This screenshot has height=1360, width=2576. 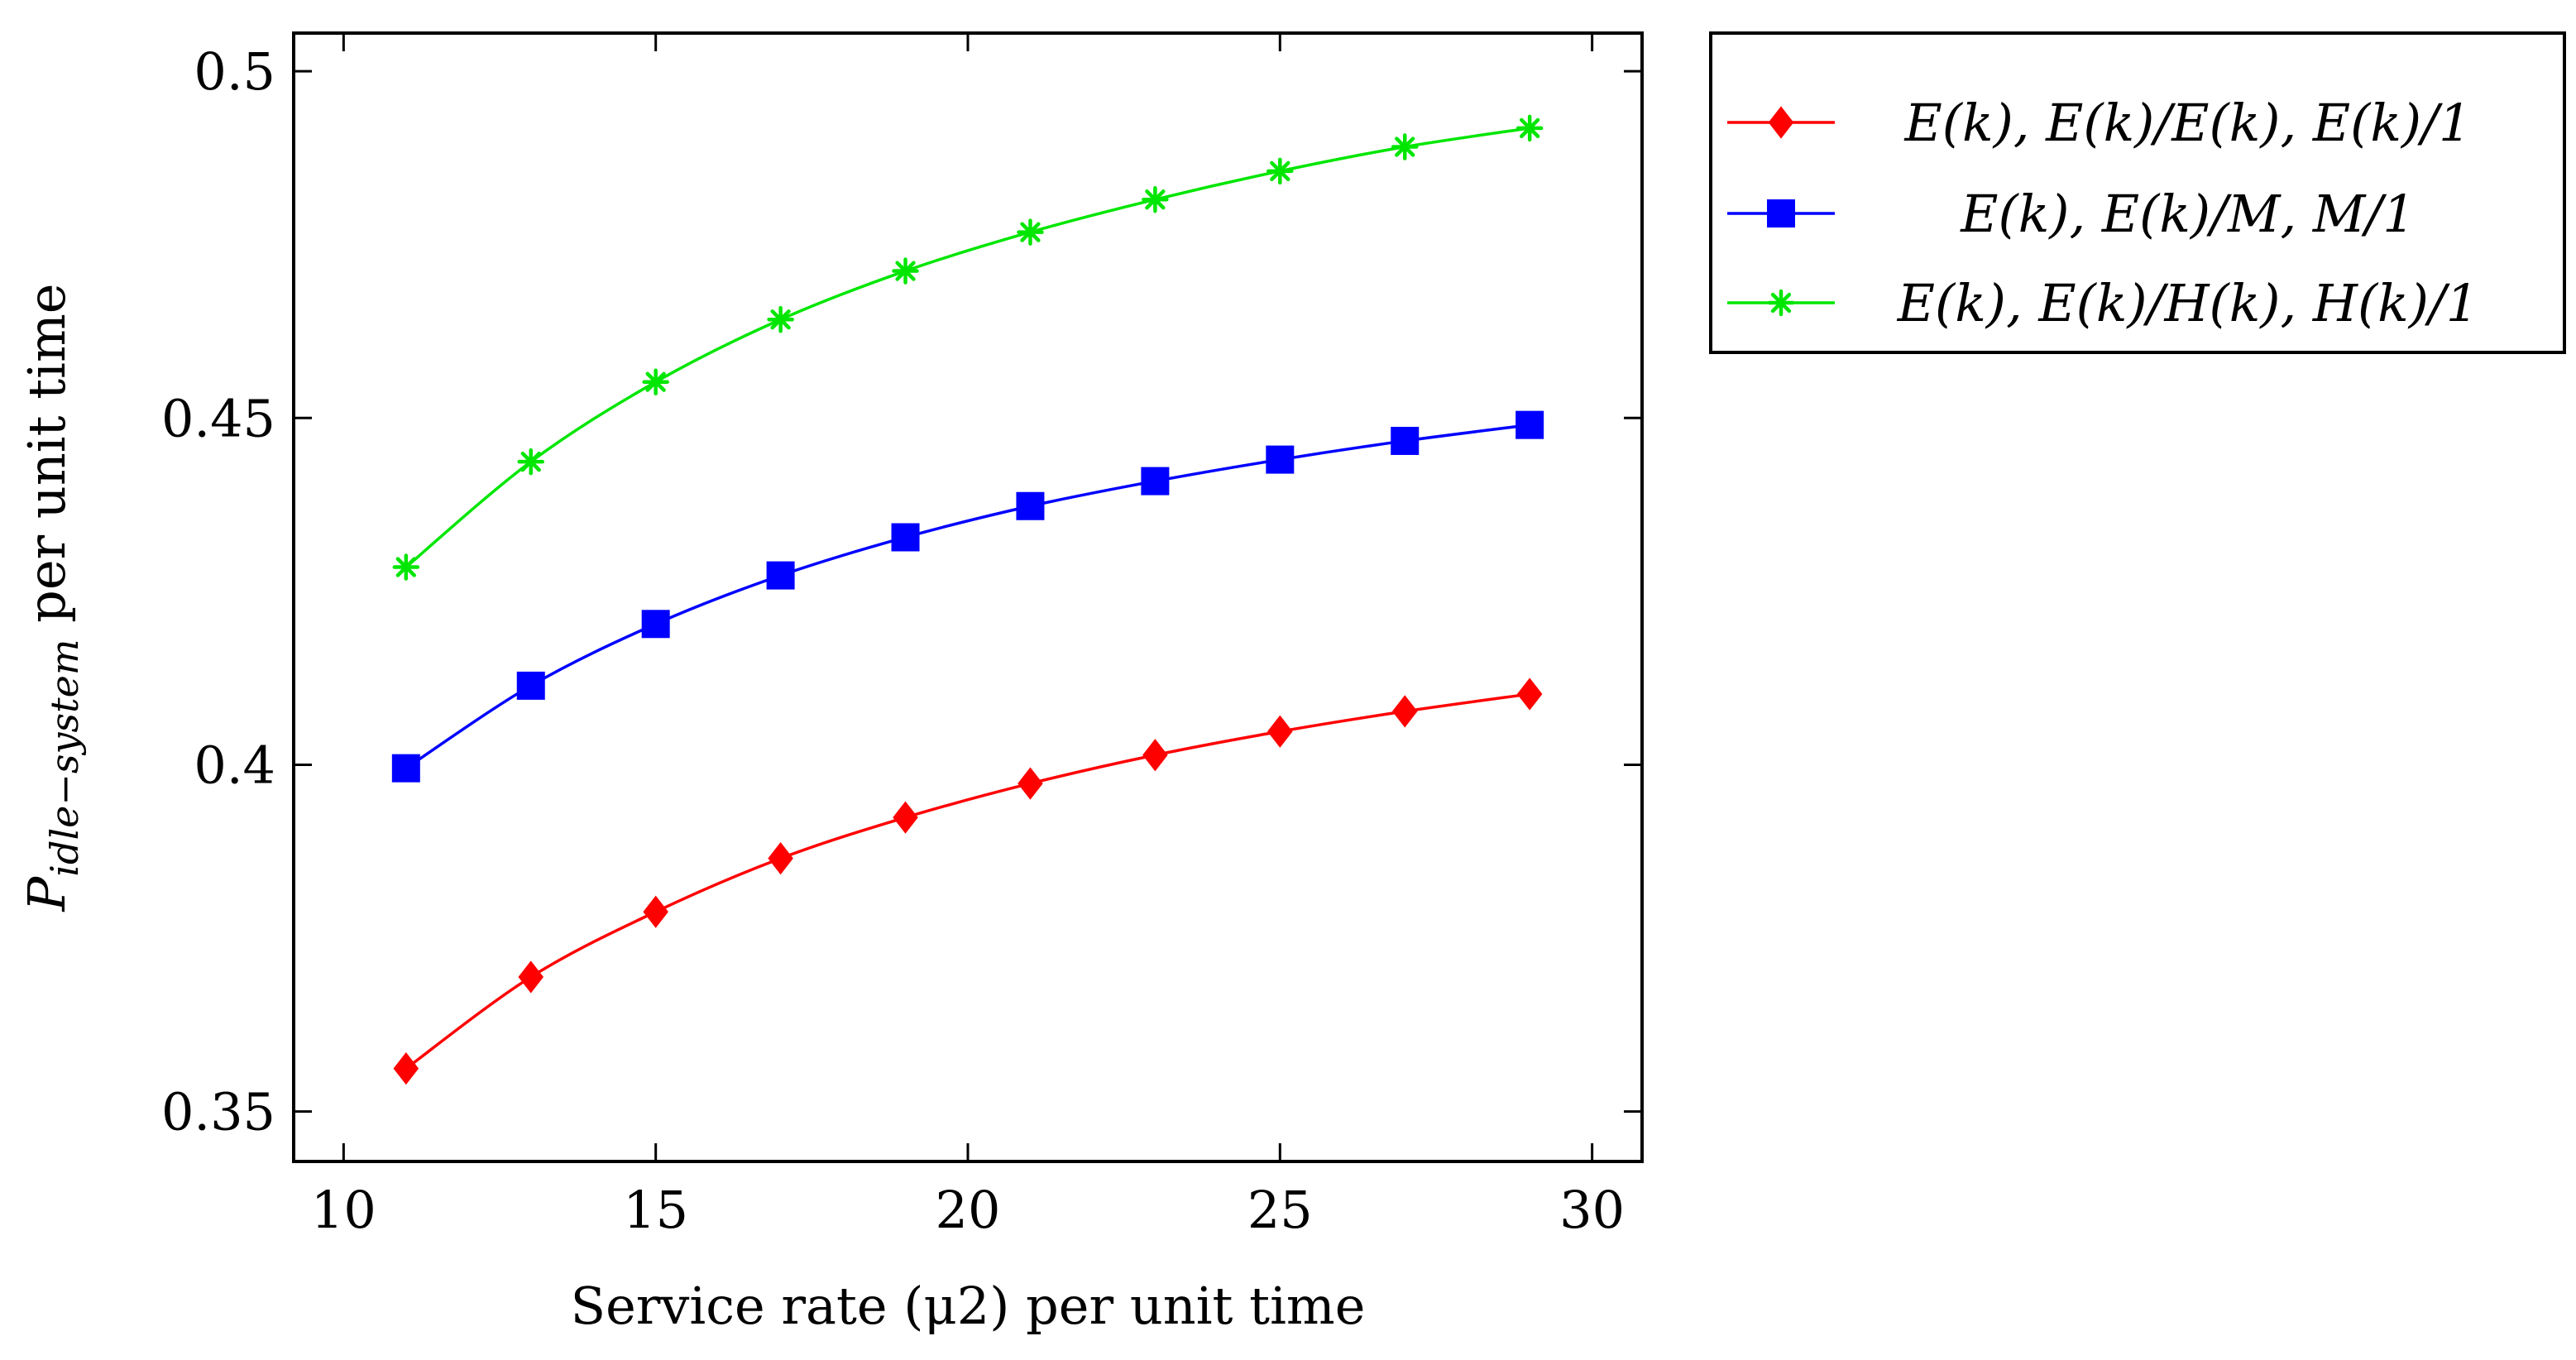 What do you see at coordinates (64, 758) in the screenshot?
I see `y-axis-label-subscript: idle−system` at bounding box center [64, 758].